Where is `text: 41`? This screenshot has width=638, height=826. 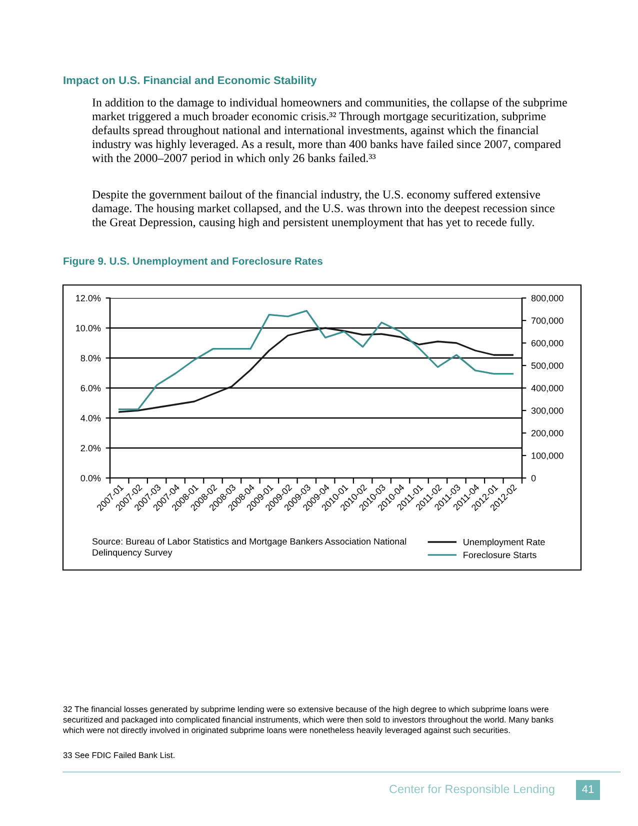 text: 41 is located at coordinates (588, 789).